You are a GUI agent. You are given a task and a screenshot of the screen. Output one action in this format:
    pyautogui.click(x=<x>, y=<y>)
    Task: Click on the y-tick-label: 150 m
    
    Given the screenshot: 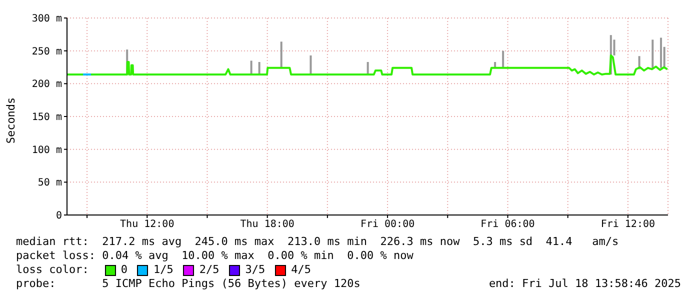 What is the action you would take?
    pyautogui.click(x=47, y=118)
    